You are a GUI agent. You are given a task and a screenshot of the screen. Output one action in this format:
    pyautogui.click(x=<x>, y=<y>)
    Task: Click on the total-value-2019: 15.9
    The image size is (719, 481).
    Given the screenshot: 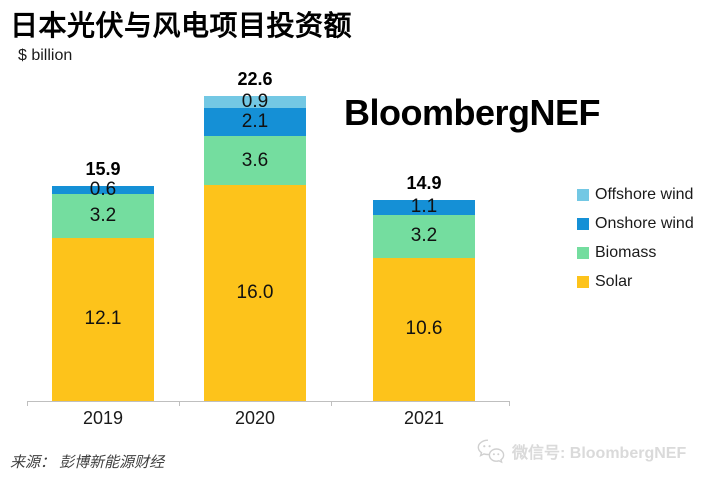 What is the action you would take?
    pyautogui.click(x=103, y=169)
    